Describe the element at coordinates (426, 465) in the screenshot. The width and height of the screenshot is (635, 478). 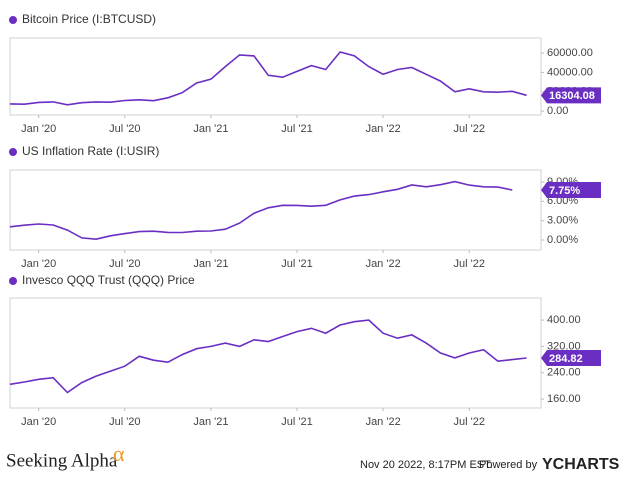
I see `timestamp: Nov 20 2022, 8:17PM EST.` at that location.